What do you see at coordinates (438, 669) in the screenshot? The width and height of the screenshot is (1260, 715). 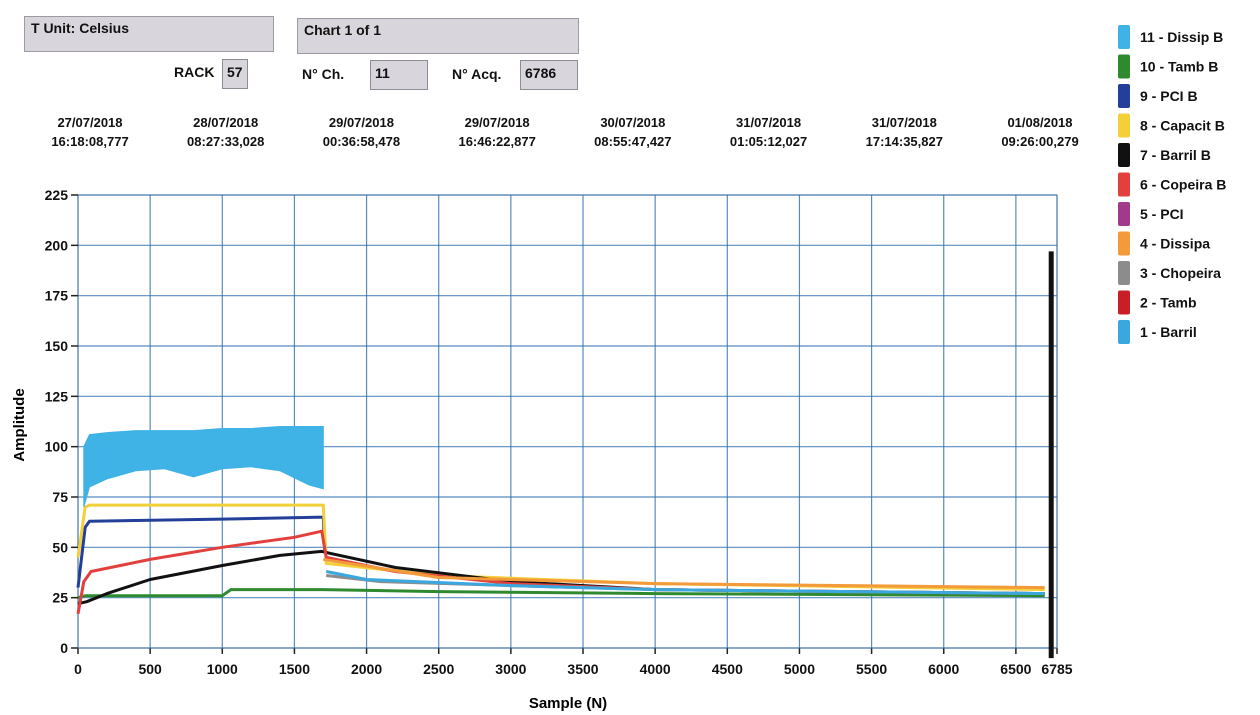 I see `x-tick-label: 2500` at bounding box center [438, 669].